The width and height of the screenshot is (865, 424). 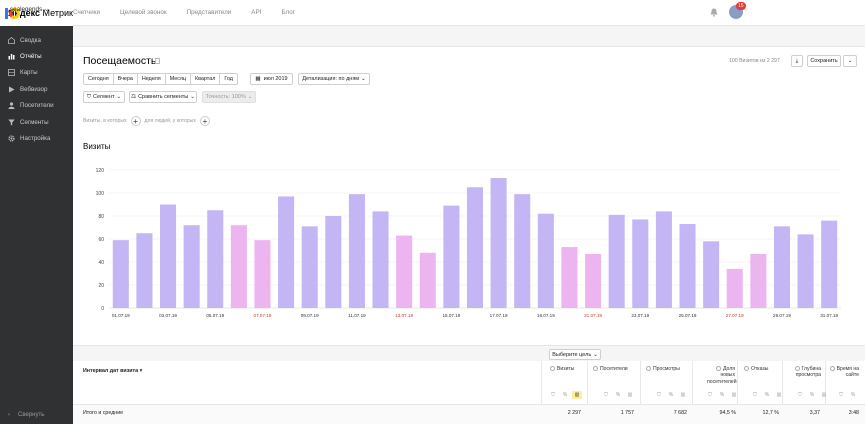 I want to click on sidebar-item-summary: Сводка, so click(x=36, y=40).